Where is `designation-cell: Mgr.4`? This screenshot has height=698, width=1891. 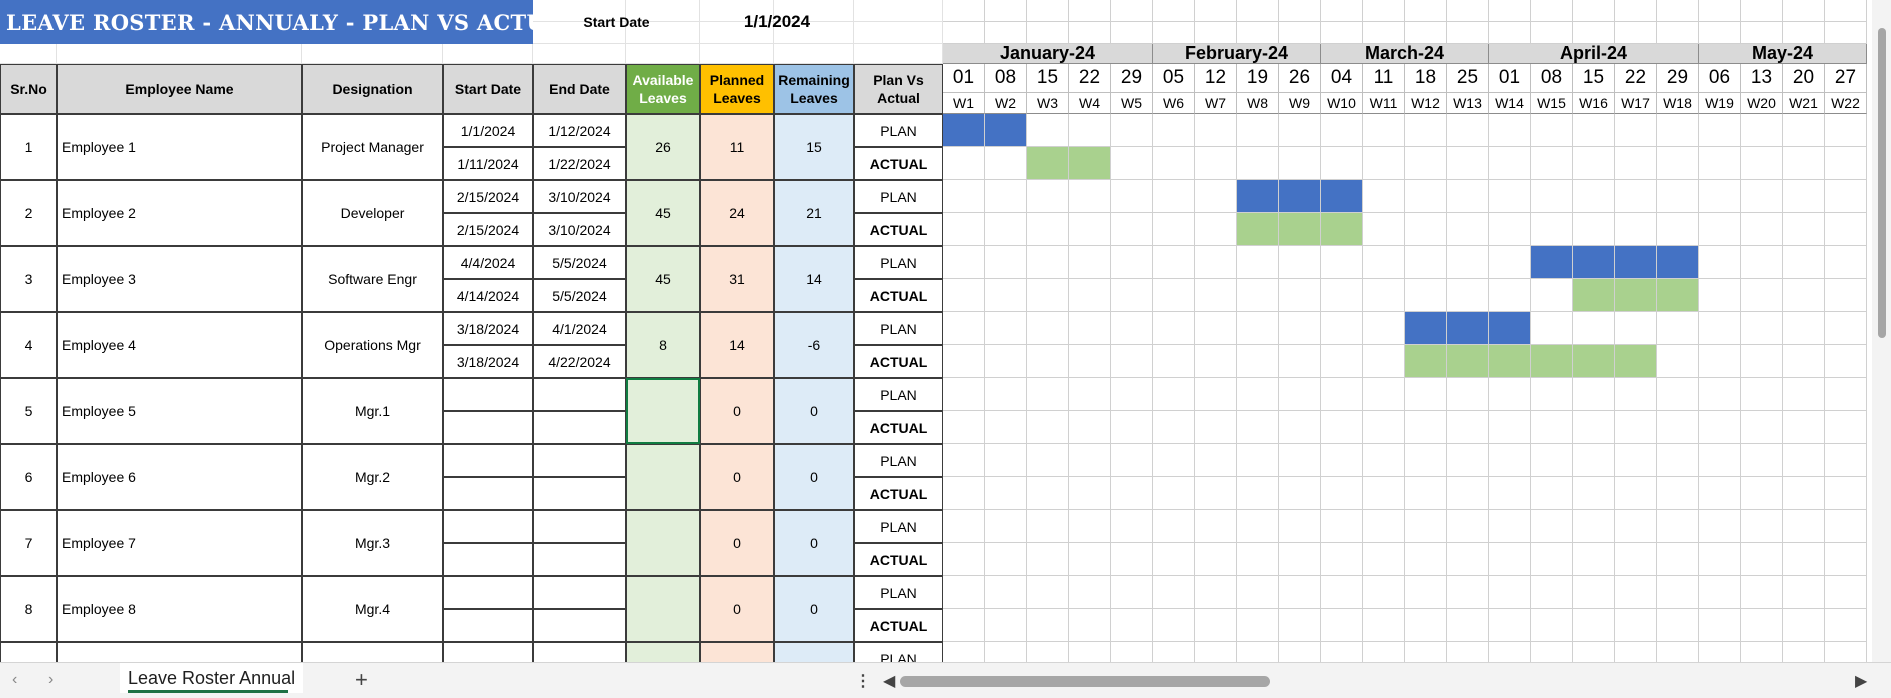 designation-cell: Mgr.4 is located at coordinates (372, 609).